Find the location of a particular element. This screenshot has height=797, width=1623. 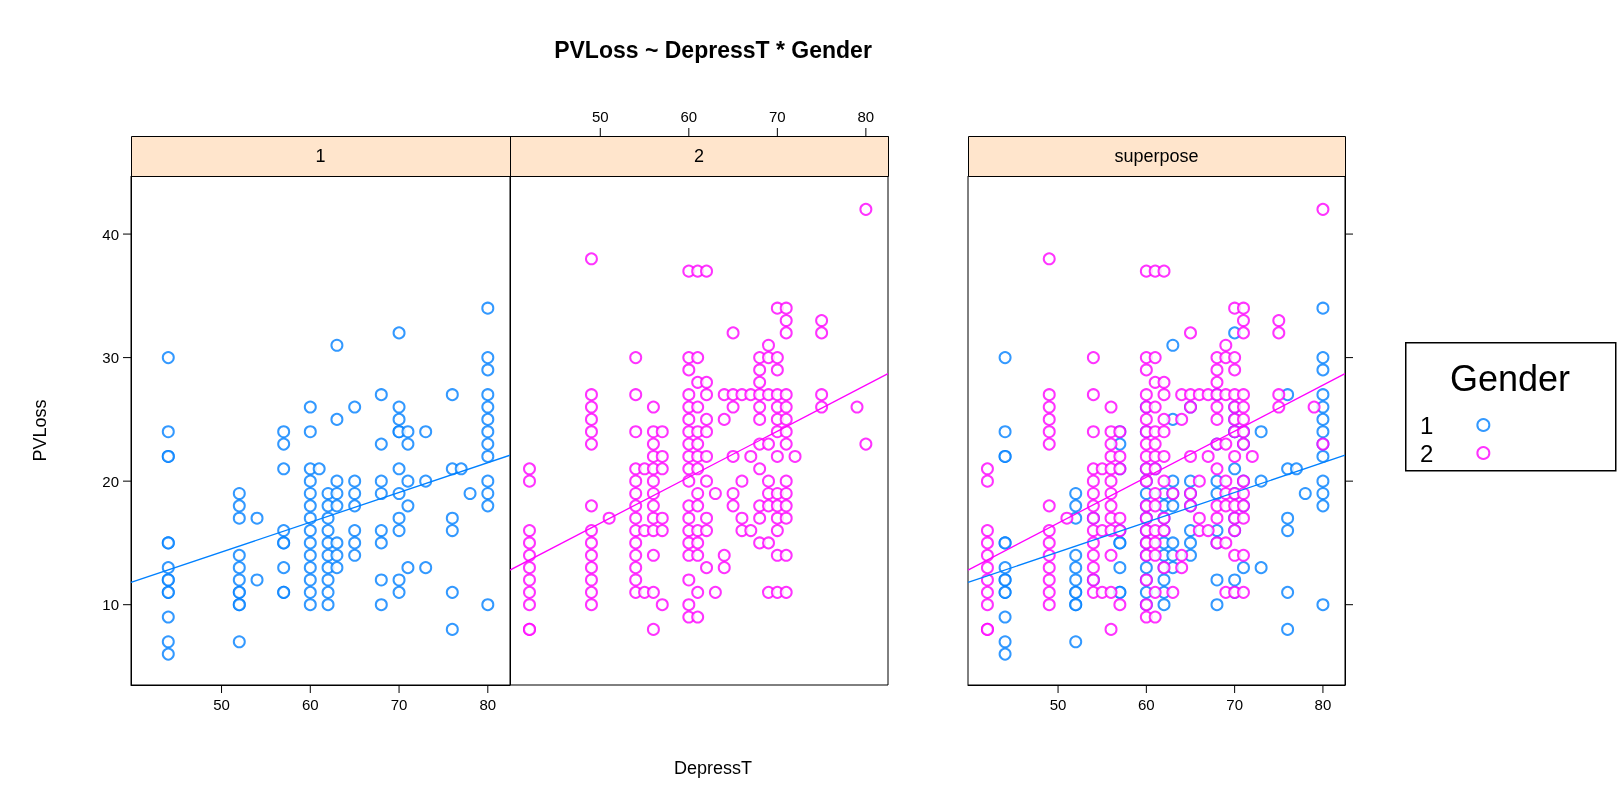

chart-subtitle: 1 is located at coordinates (320, 156).